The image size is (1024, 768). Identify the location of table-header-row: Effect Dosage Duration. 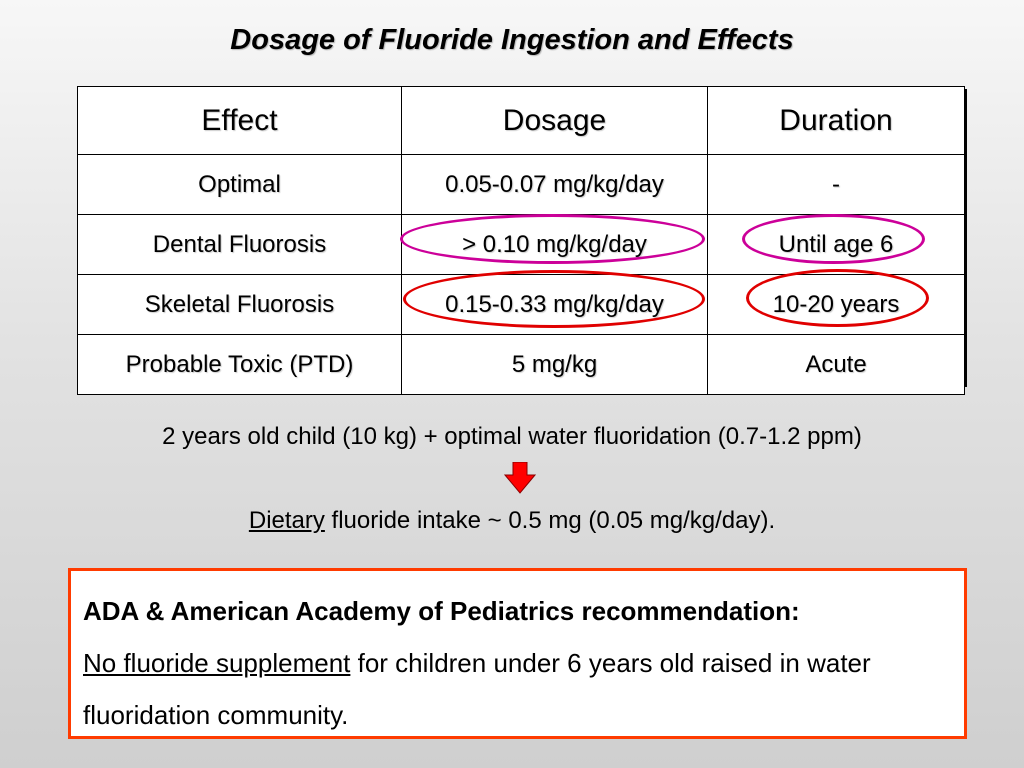
(521, 120).